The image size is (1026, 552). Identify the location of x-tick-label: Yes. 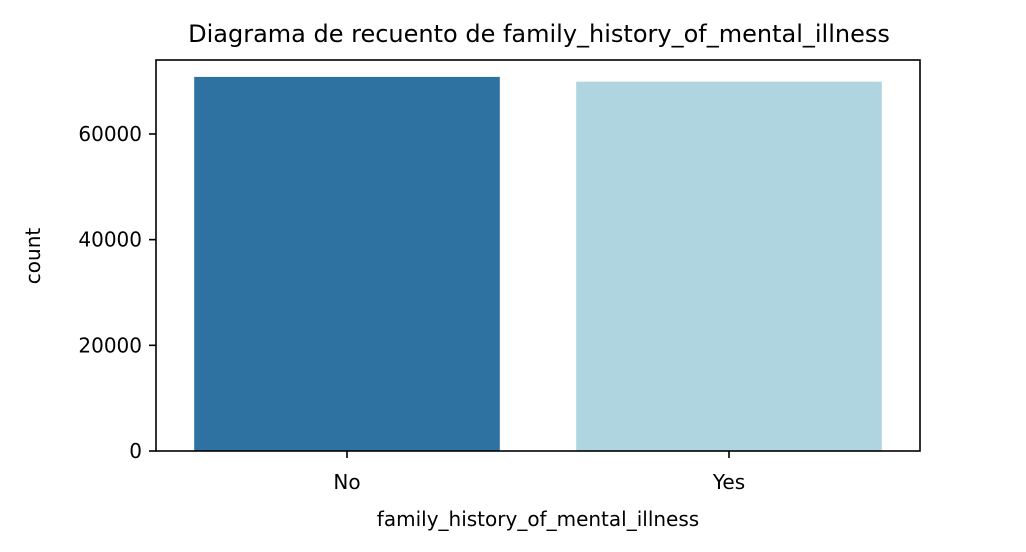
(728, 482).